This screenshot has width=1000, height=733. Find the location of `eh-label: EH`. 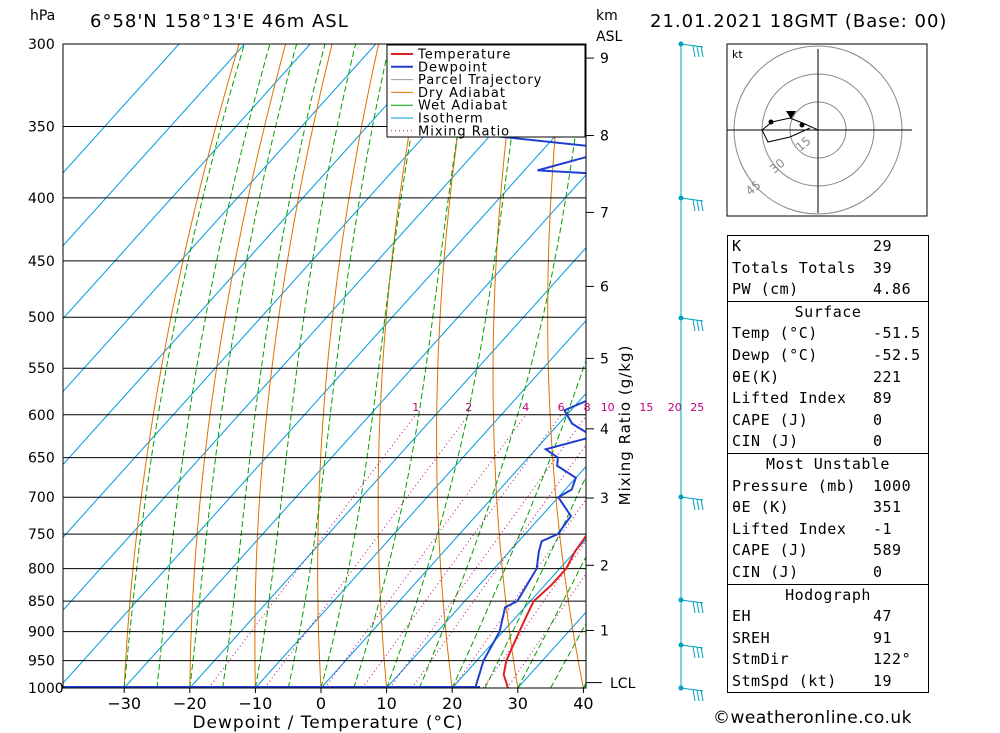

eh-label: EH is located at coordinates (742, 616).